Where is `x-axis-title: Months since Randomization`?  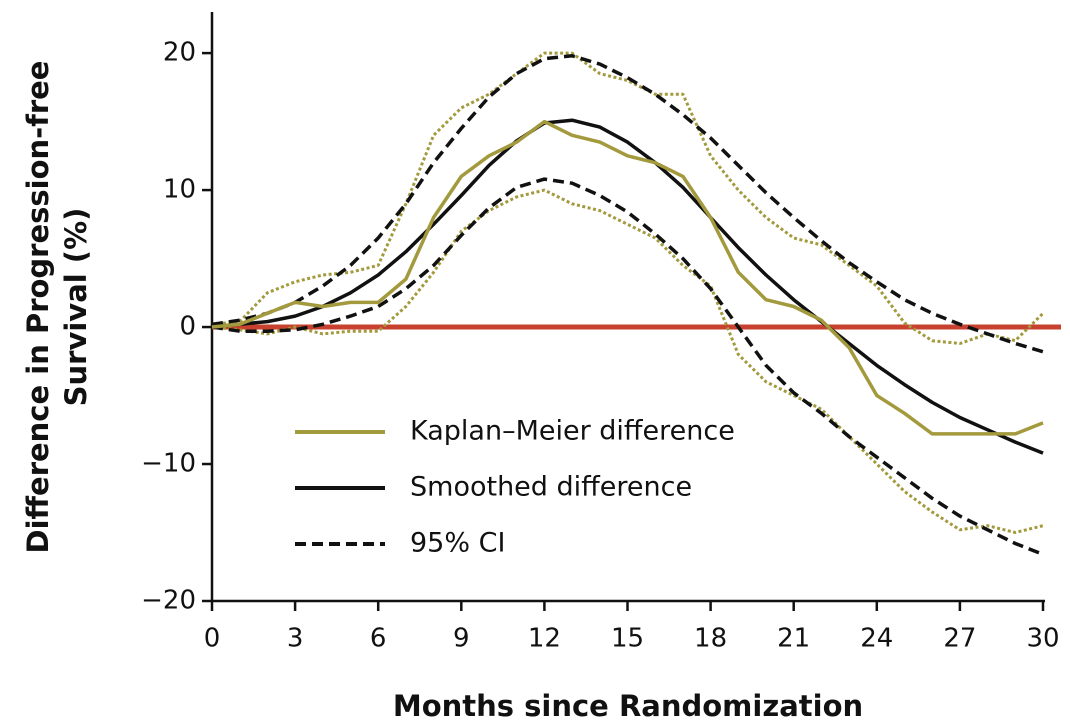
x-axis-title: Months since Randomization is located at coordinates (628, 706).